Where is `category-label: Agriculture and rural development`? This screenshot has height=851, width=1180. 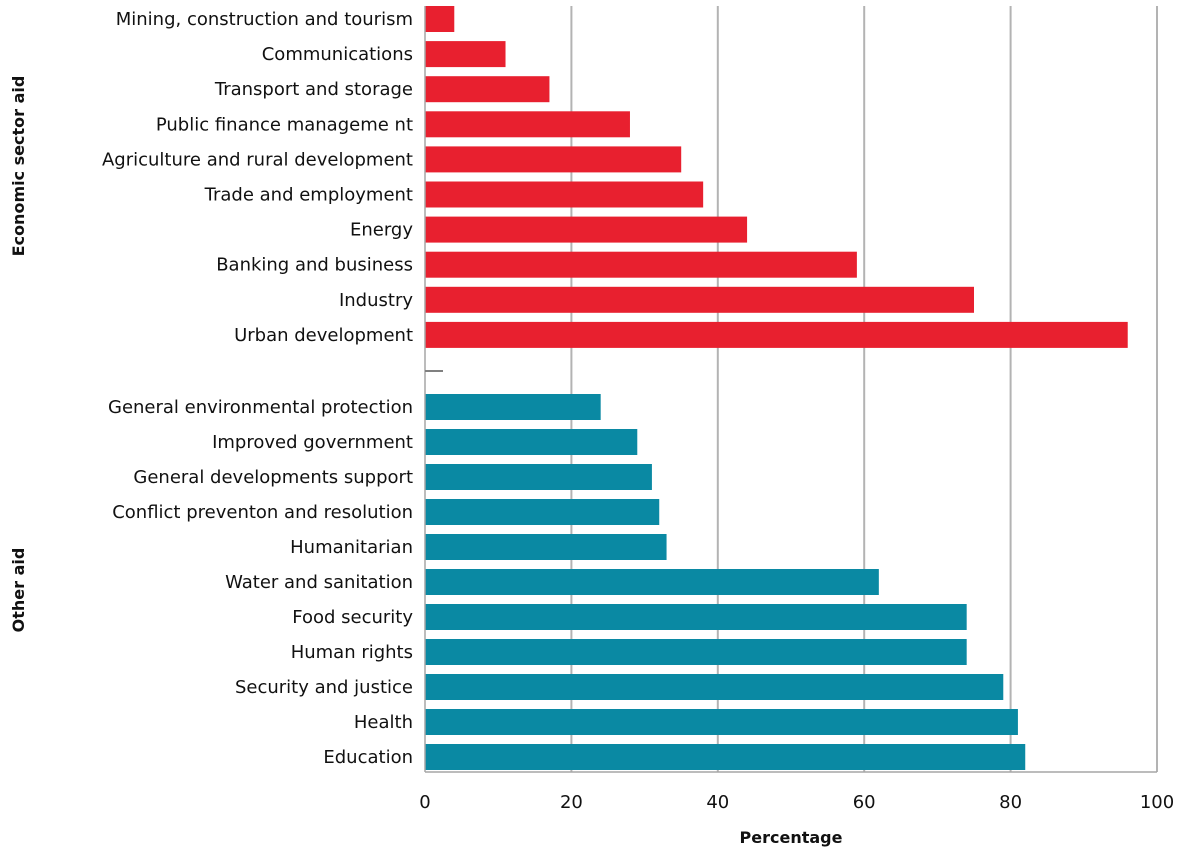
category-label: Agriculture and rural development is located at coordinates (257, 159).